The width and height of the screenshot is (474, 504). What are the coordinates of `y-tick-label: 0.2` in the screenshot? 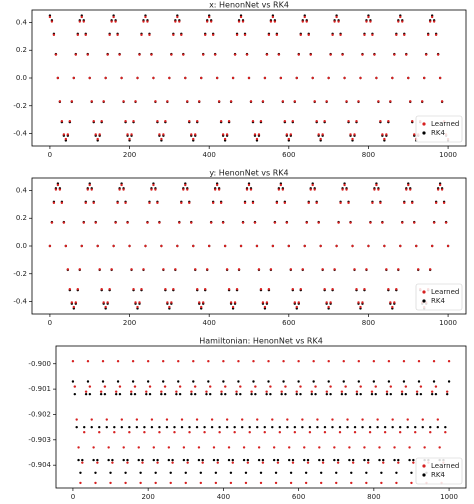 It's located at (21, 218).